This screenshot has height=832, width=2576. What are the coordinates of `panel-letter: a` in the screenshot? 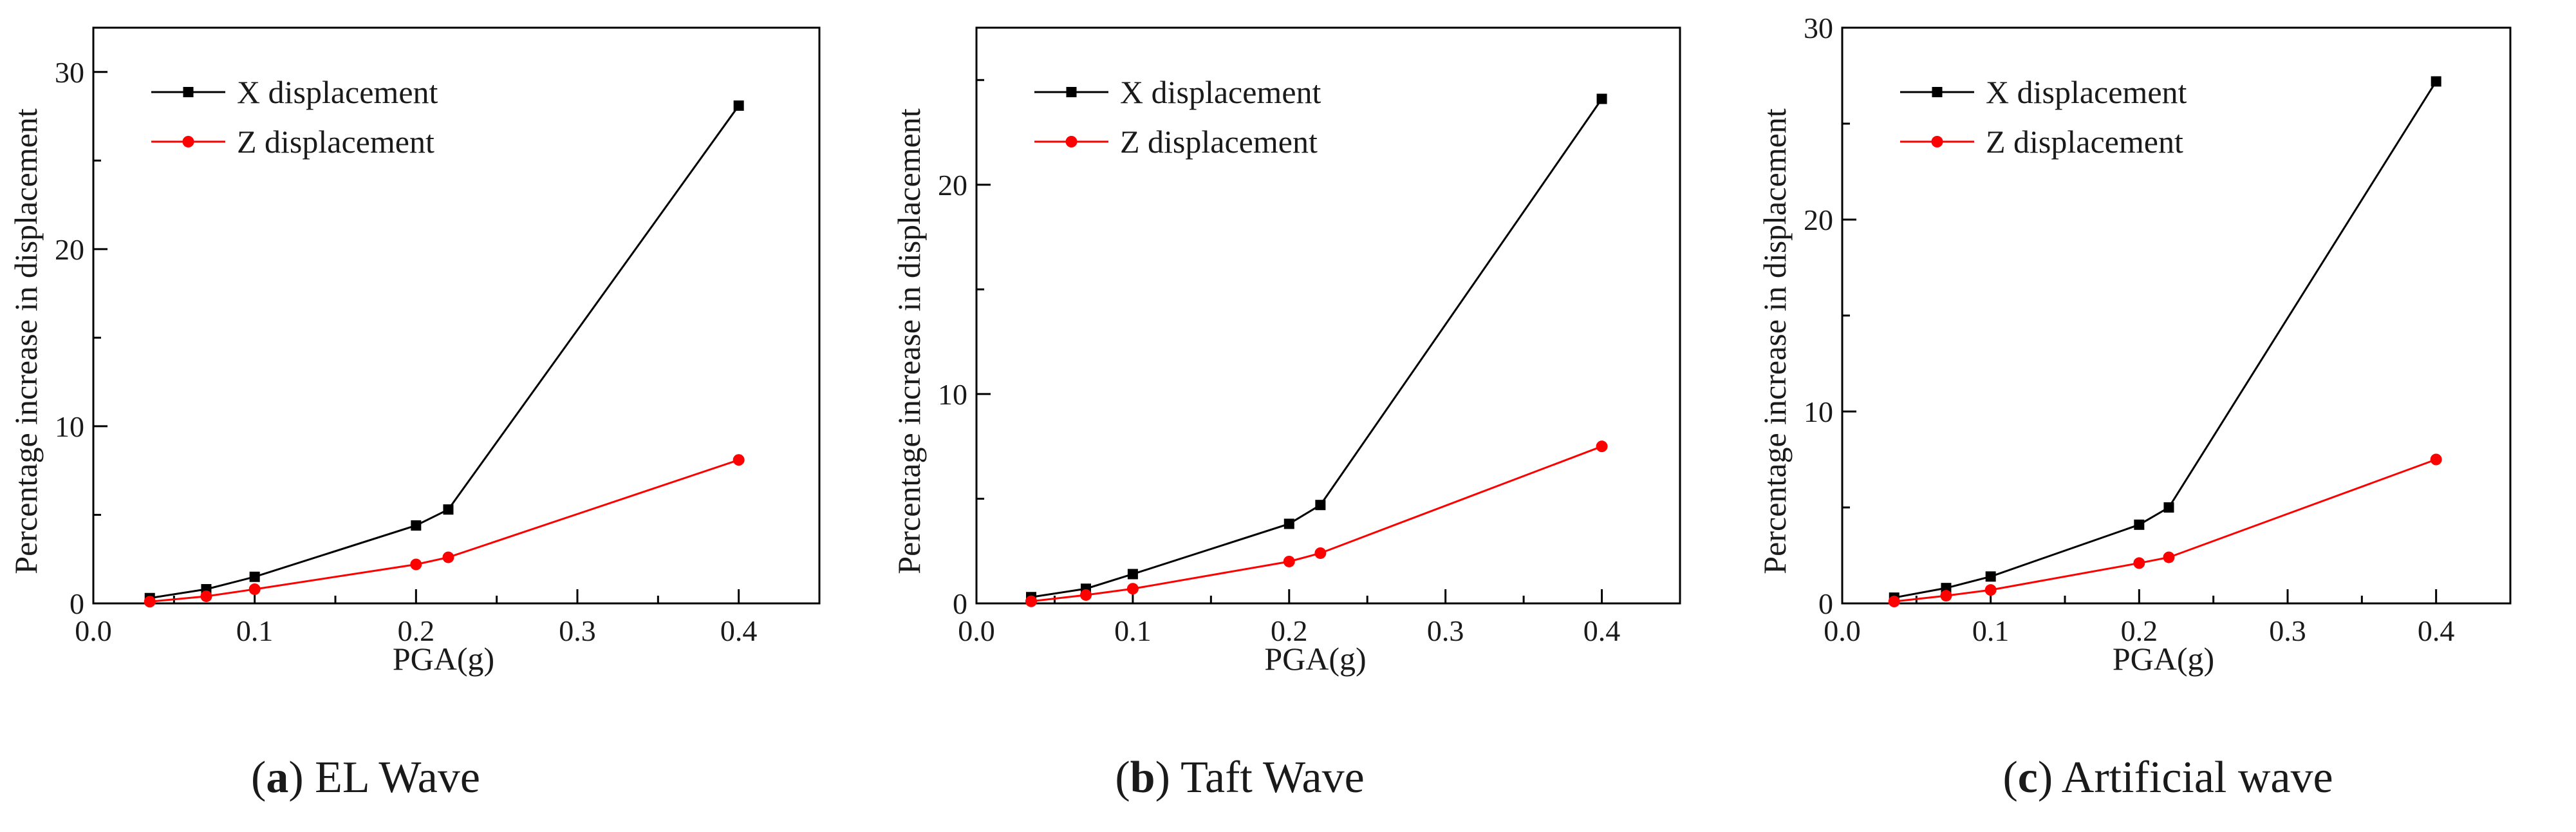 It's located at (277, 778).